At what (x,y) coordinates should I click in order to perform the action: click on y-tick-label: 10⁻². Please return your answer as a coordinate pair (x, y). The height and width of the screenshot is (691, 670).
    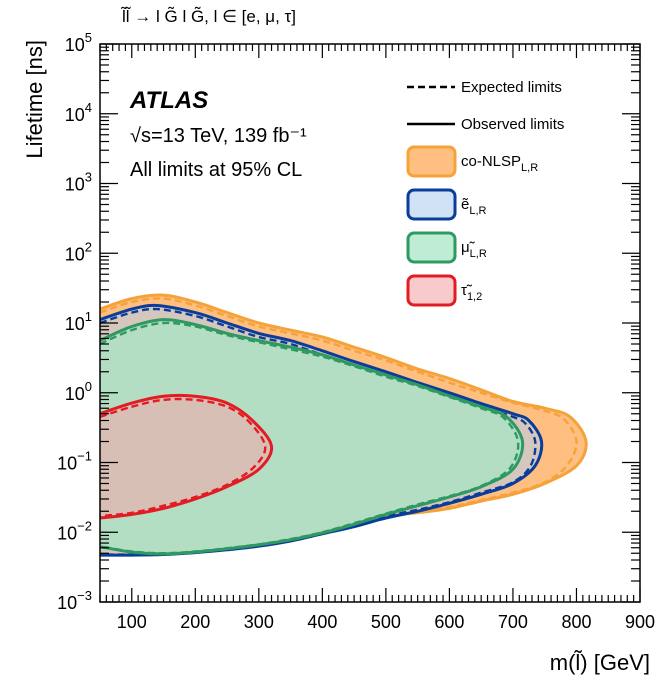
    Looking at the image, I should click on (74, 530).